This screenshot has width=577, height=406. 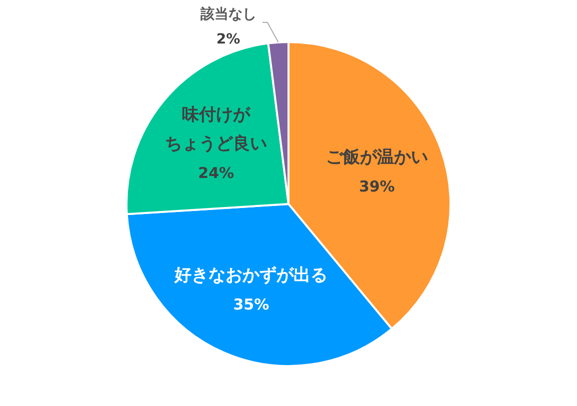 What do you see at coordinates (377, 158) in the screenshot?
I see `slice-label: ご飯が温かい` at bounding box center [377, 158].